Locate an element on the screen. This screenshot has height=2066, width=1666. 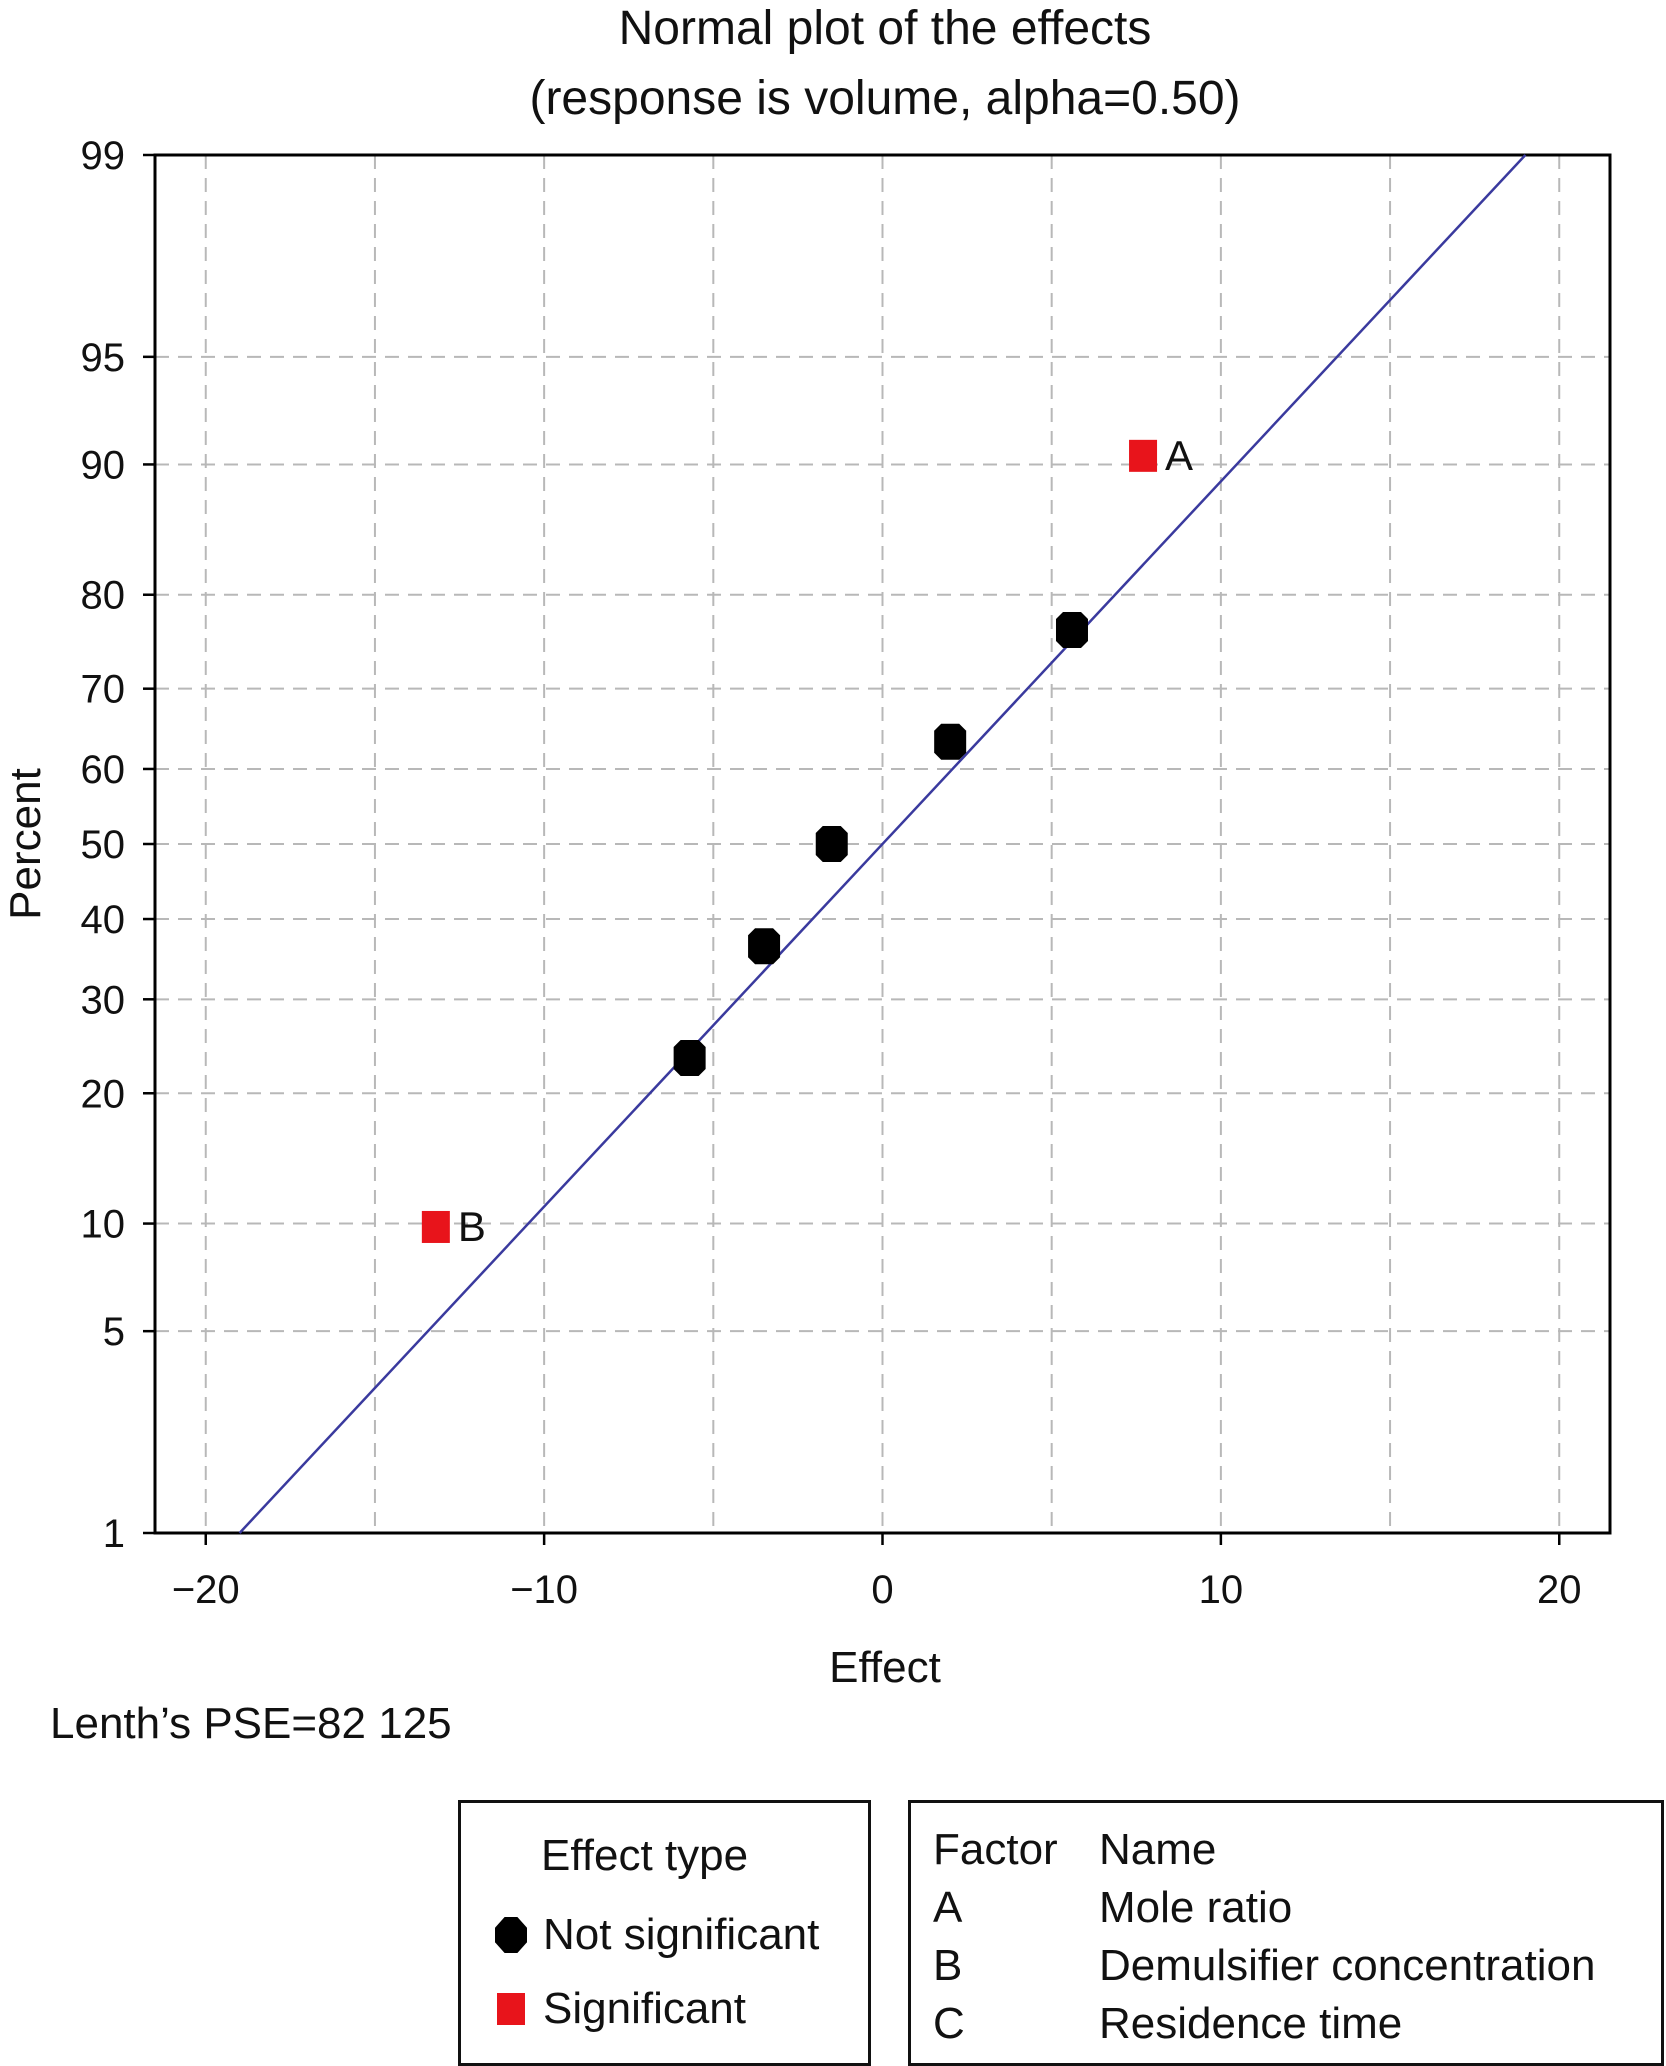
effect-legend-title: Effect type is located at coordinates (645, 1855).